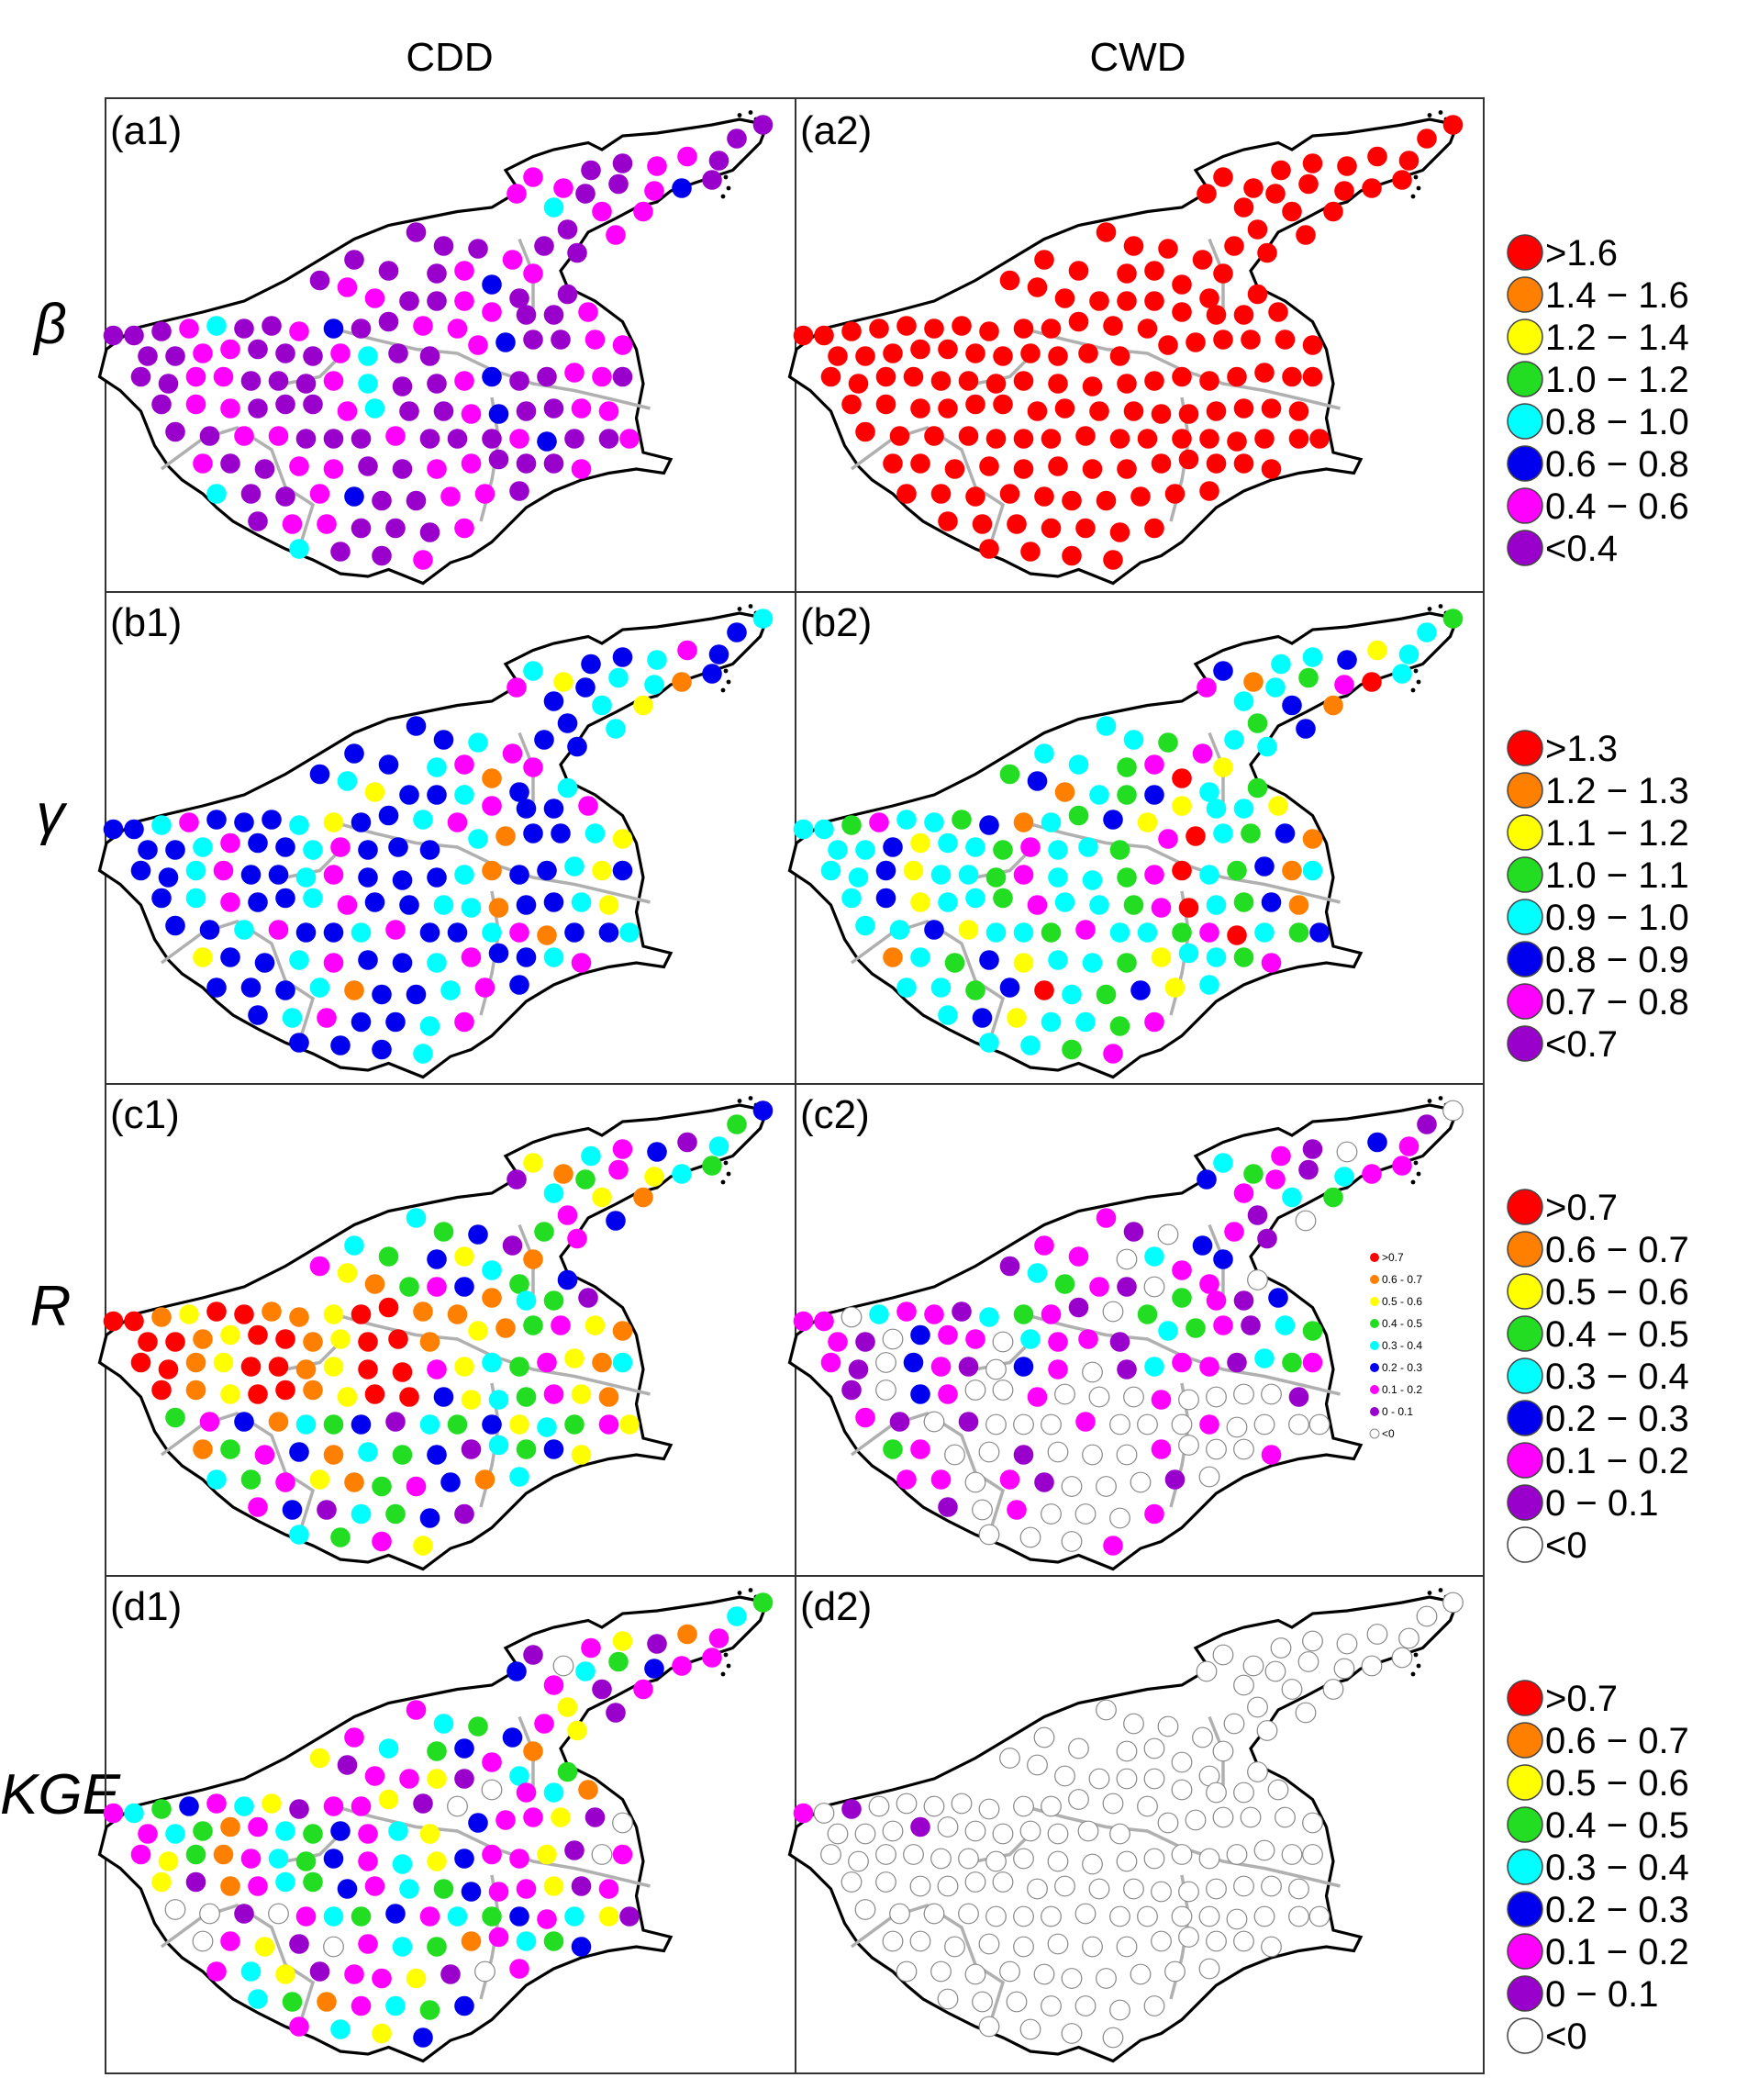 Image resolution: width=1759 pixels, height=2100 pixels. I want to click on legend-label: 0.9 − 1.0, so click(1617, 918).